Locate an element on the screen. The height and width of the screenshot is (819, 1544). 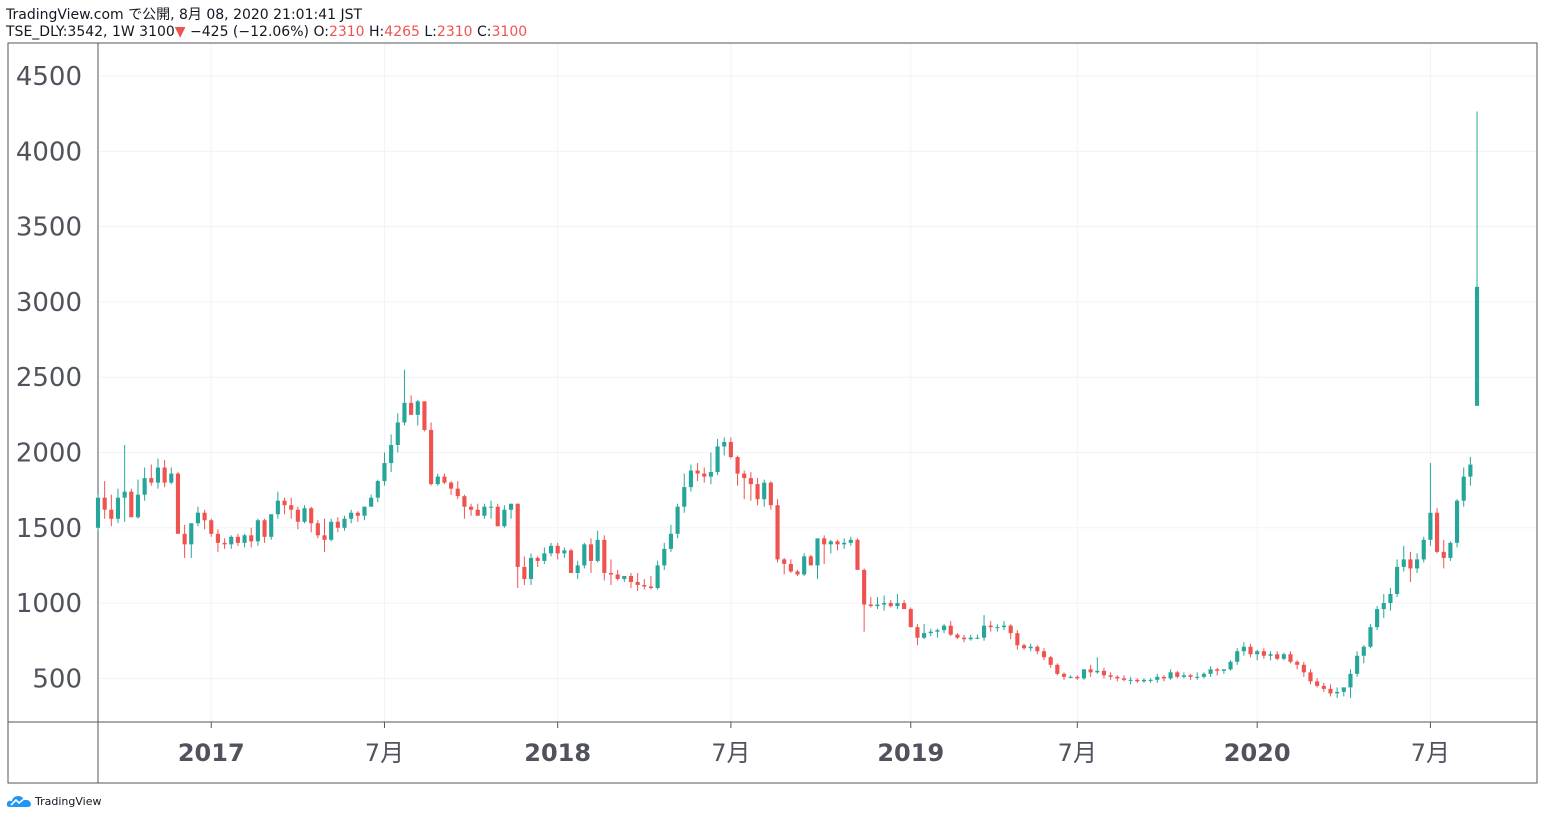
high-value: 4265 is located at coordinates (402, 32).